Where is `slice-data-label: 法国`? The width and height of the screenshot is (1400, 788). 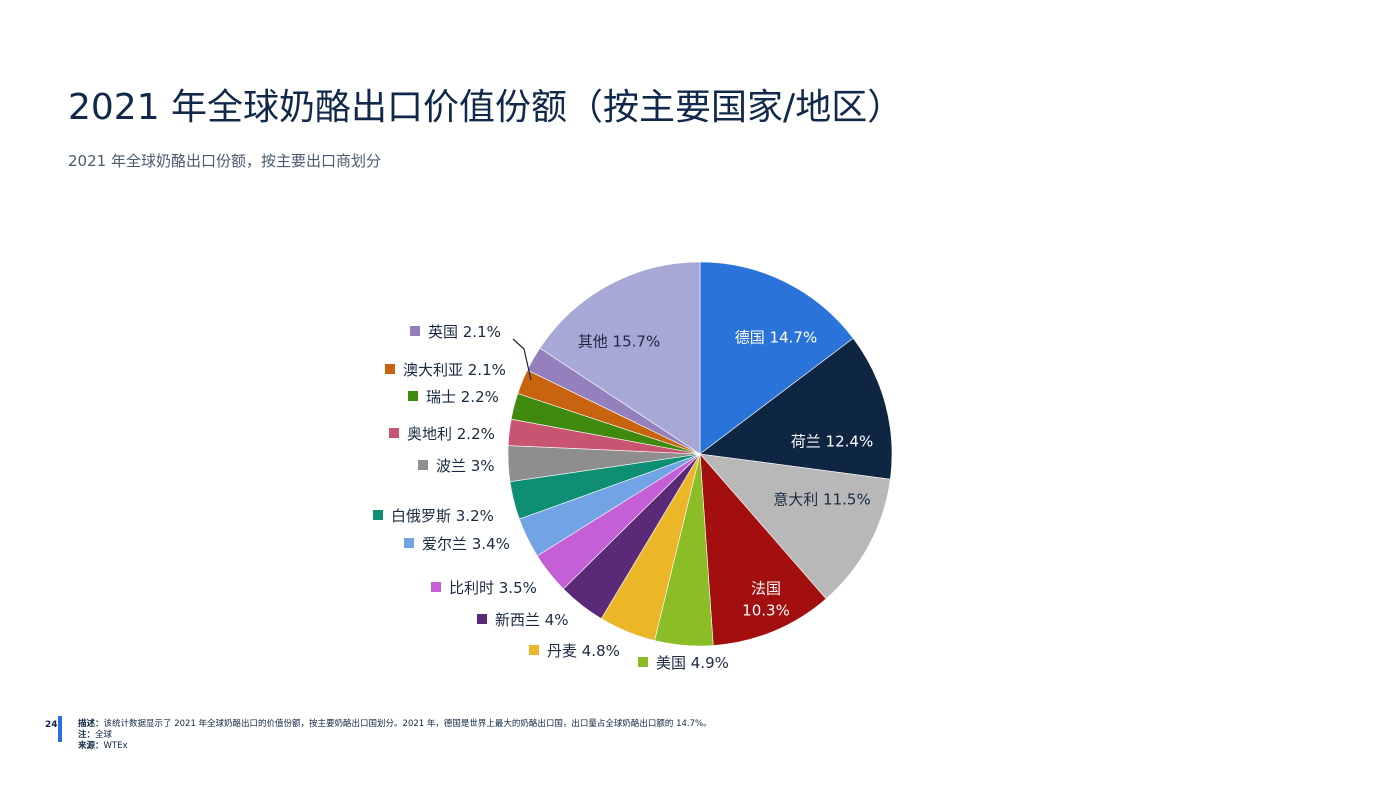
slice-data-label: 法国 is located at coordinates (766, 589).